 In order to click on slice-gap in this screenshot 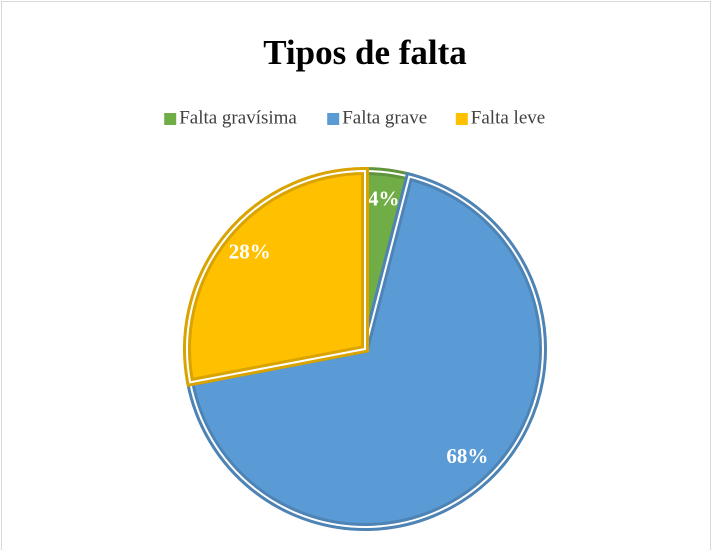, I will do `click(276, 276)`.